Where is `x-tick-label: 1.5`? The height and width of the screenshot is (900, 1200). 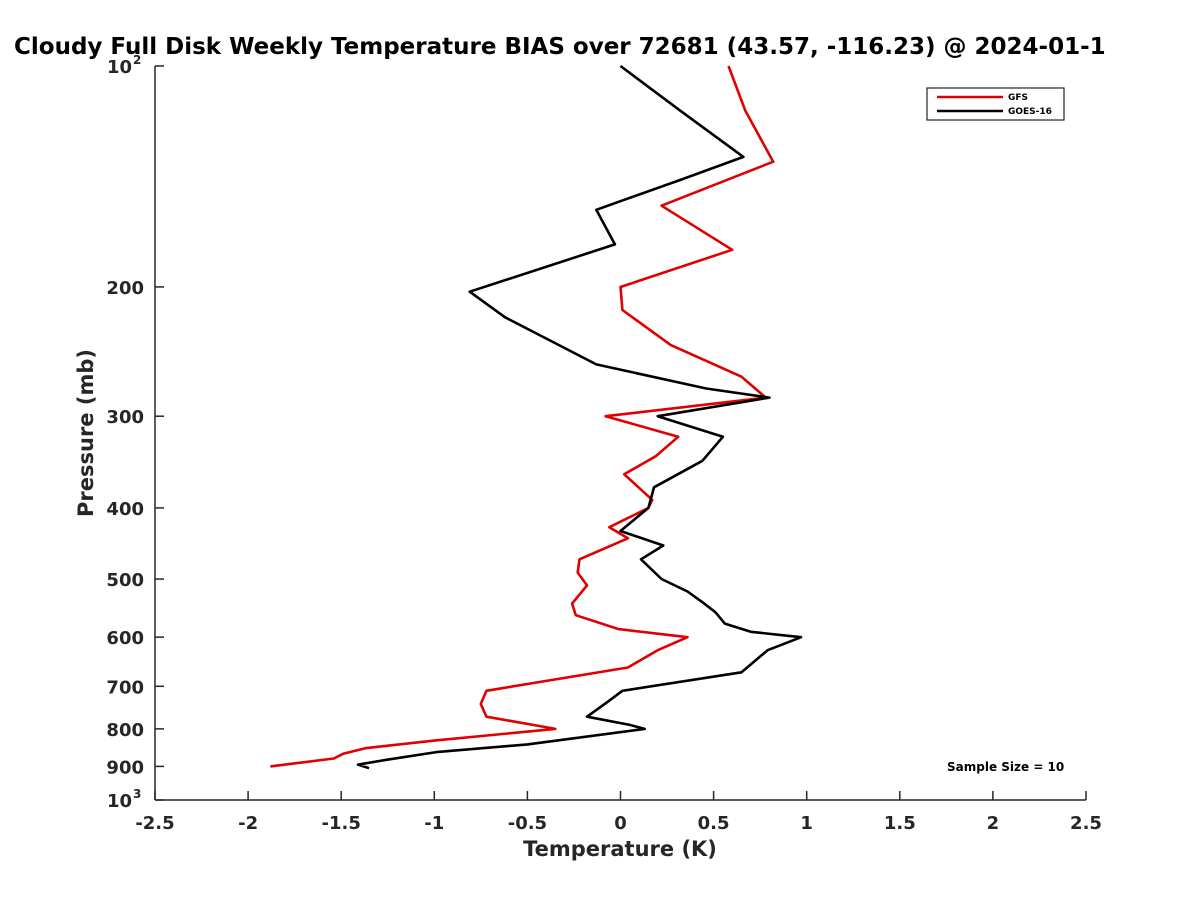 x-tick-label: 1.5 is located at coordinates (900, 823).